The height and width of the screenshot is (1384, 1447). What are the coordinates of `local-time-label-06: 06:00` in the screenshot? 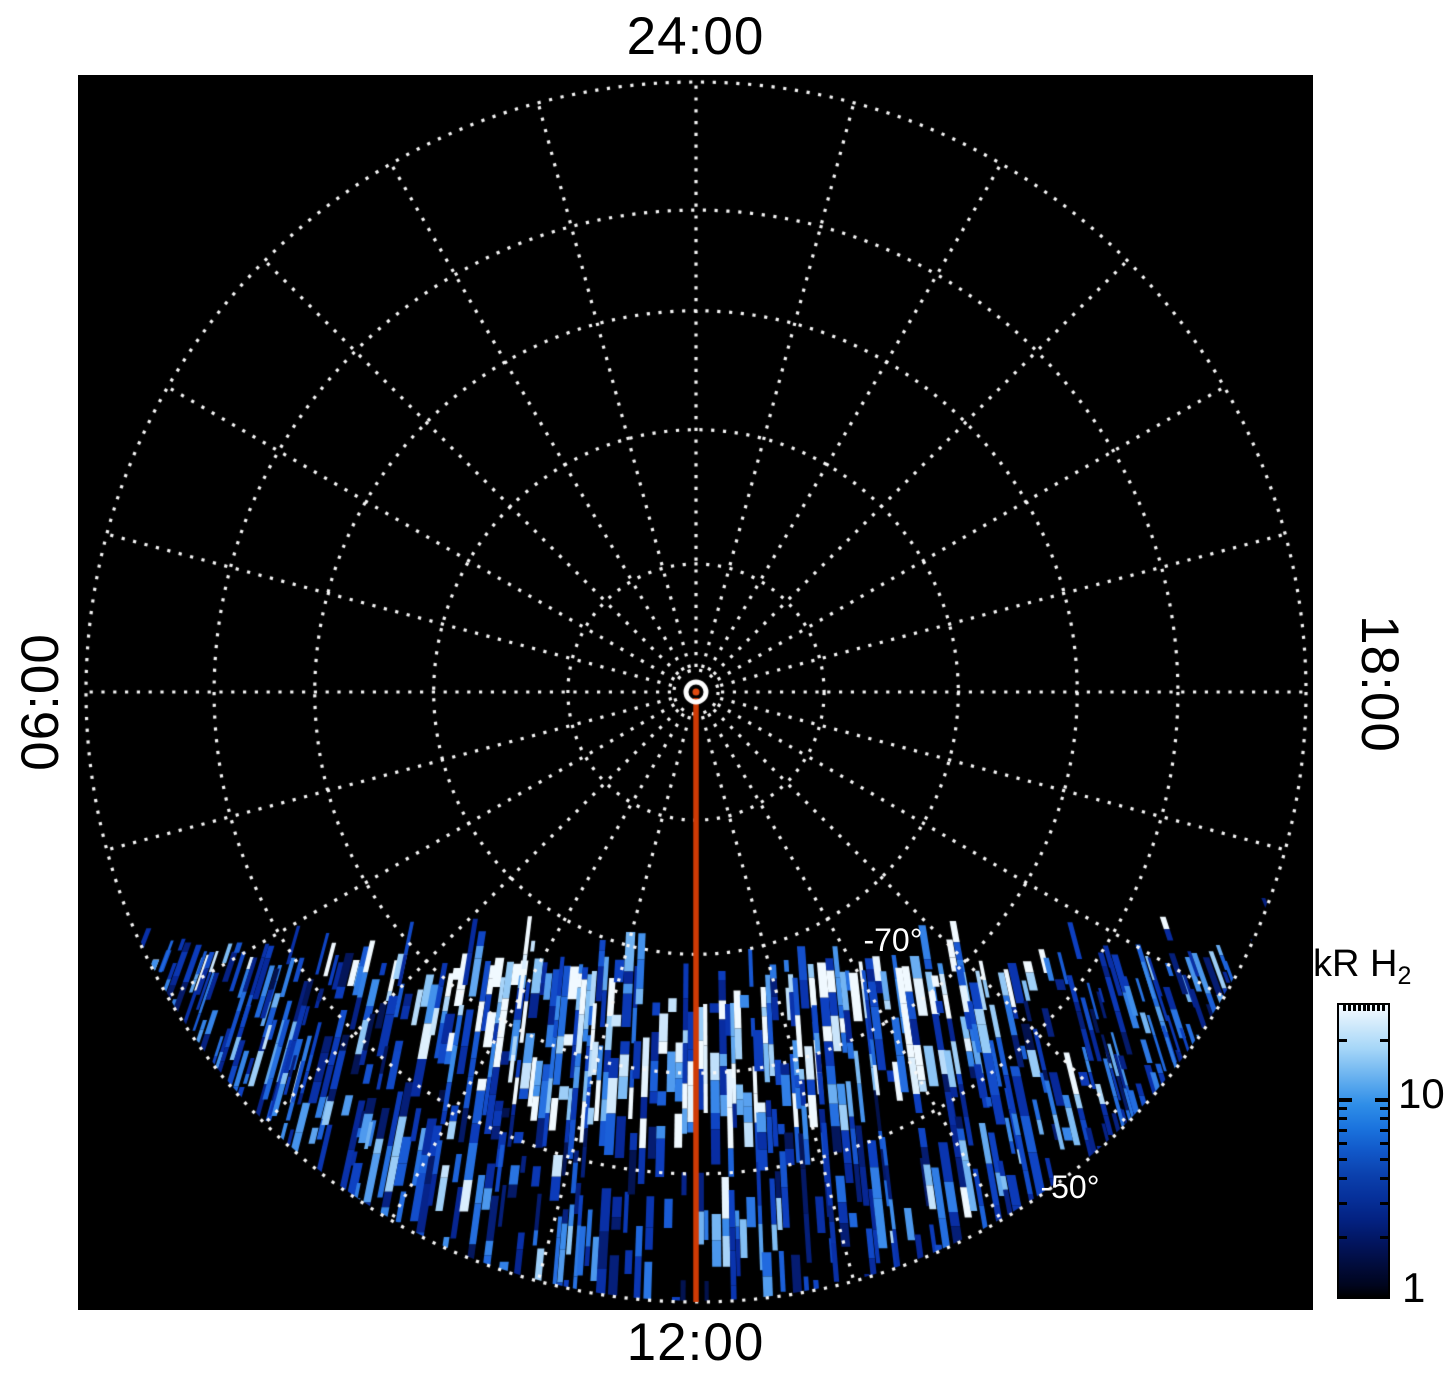 It's located at (40, 702).